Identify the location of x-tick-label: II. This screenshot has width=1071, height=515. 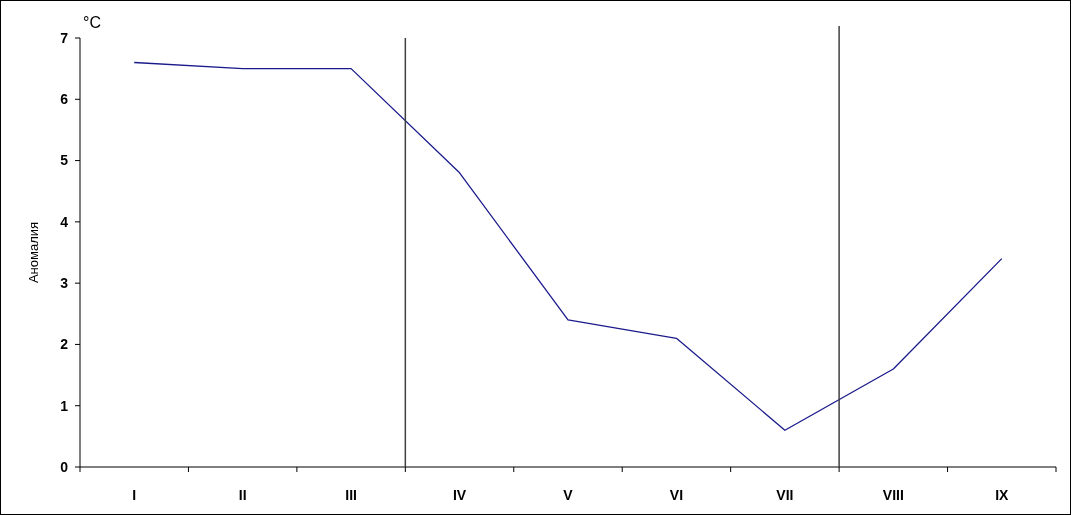
(242, 495).